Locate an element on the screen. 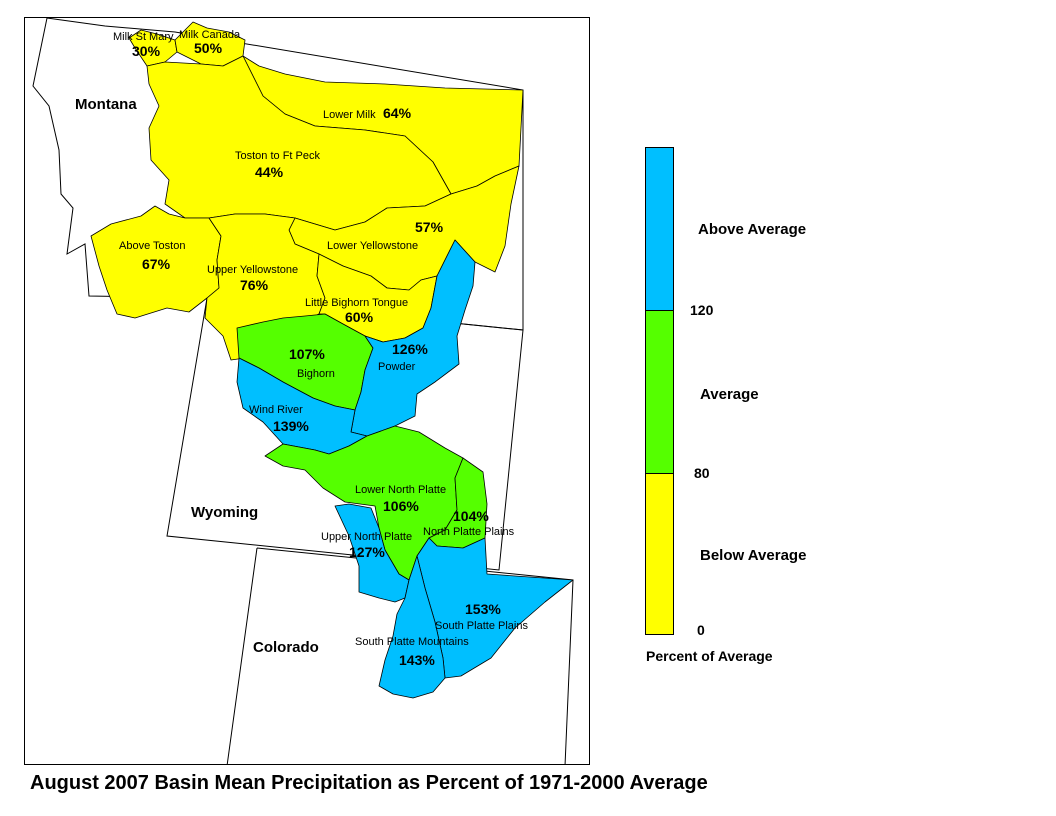 This screenshot has width=1056, height=816. basin-name-wind-river: Wind River is located at coordinates (276, 410).